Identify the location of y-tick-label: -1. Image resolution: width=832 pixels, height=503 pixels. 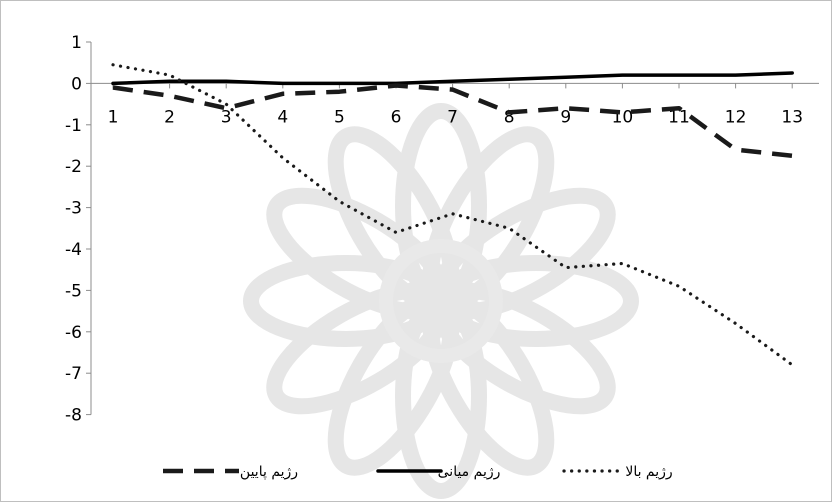
(73, 126).